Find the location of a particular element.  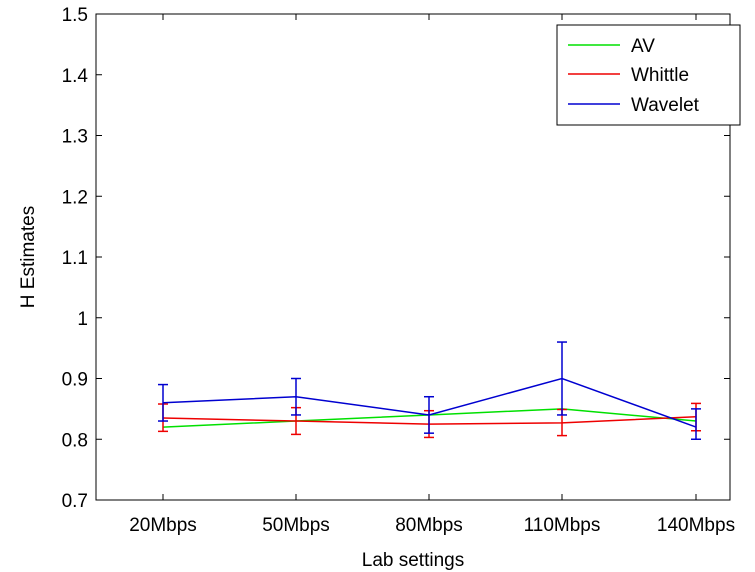

legend: AV Whittle Wavelet is located at coordinates (648, 75).